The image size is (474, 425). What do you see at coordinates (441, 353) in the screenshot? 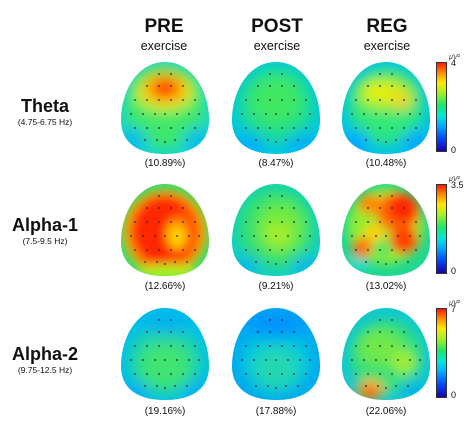
I see `color-scale-bar` at bounding box center [441, 353].